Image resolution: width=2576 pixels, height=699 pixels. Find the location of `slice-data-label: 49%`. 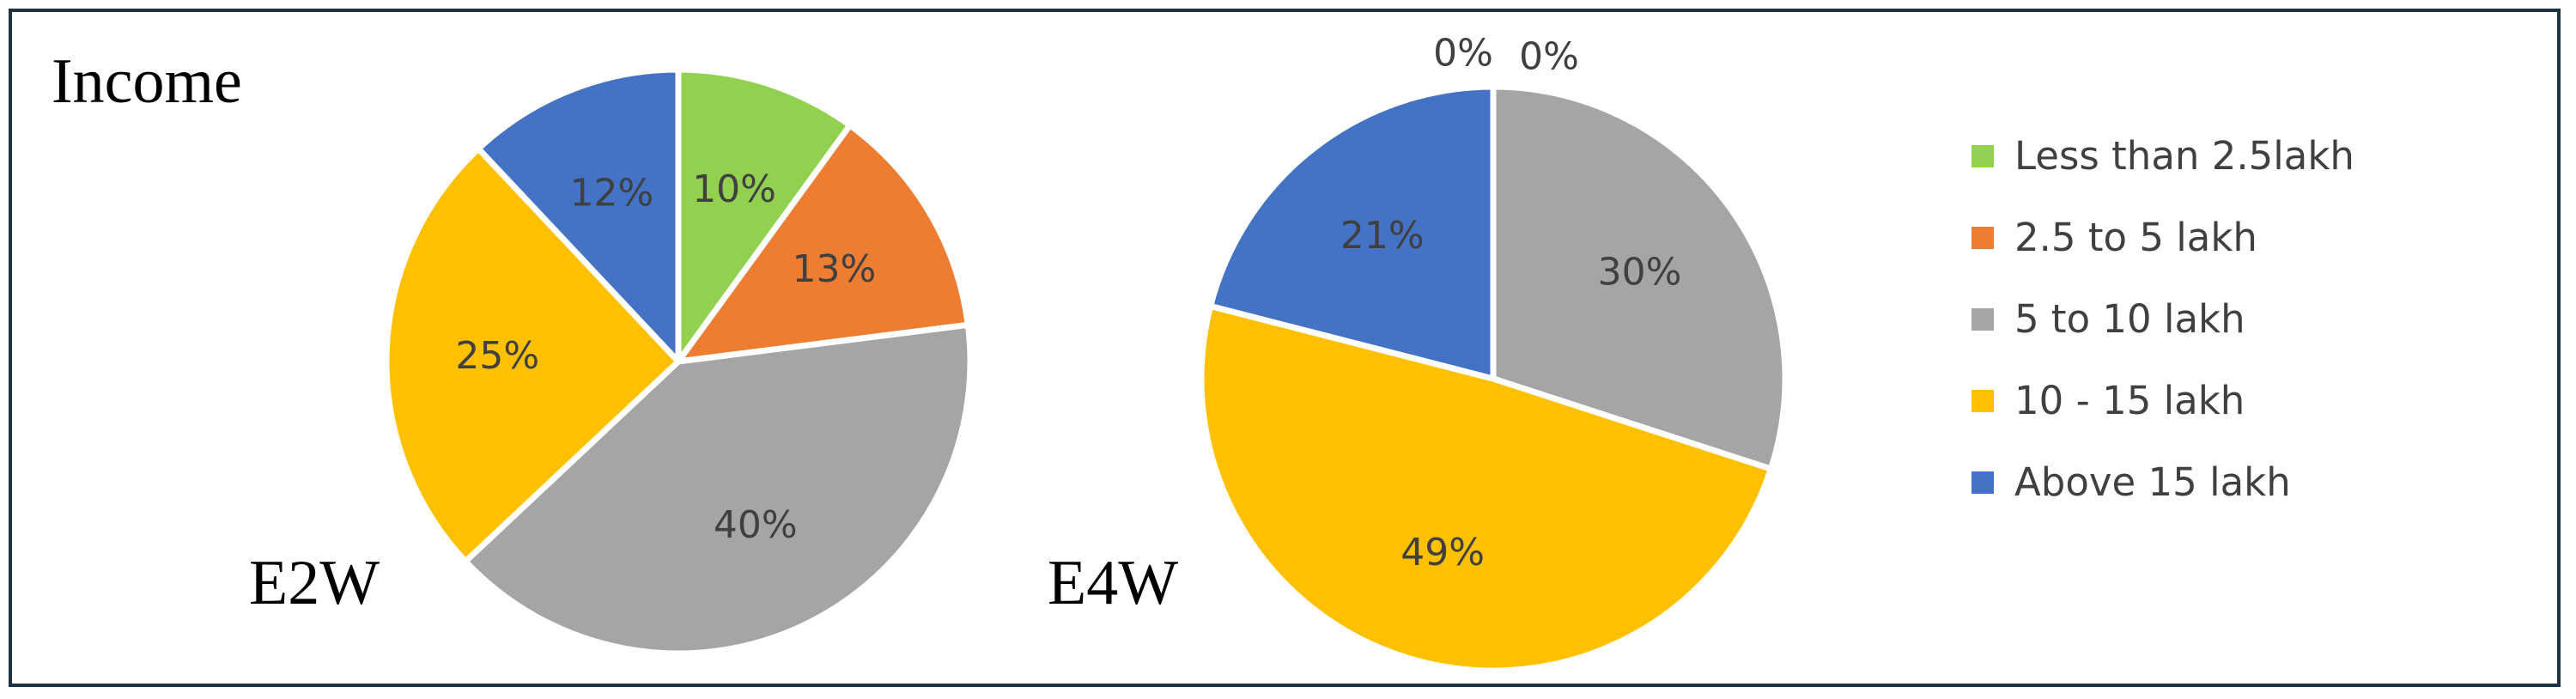

slice-data-label: 49% is located at coordinates (1442, 552).